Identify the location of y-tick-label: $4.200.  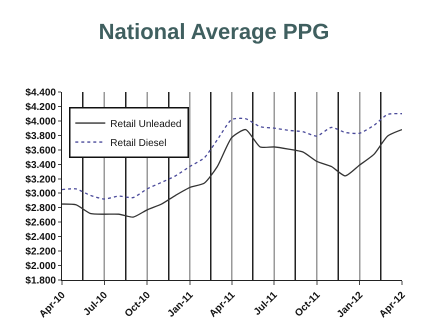
(40, 107).